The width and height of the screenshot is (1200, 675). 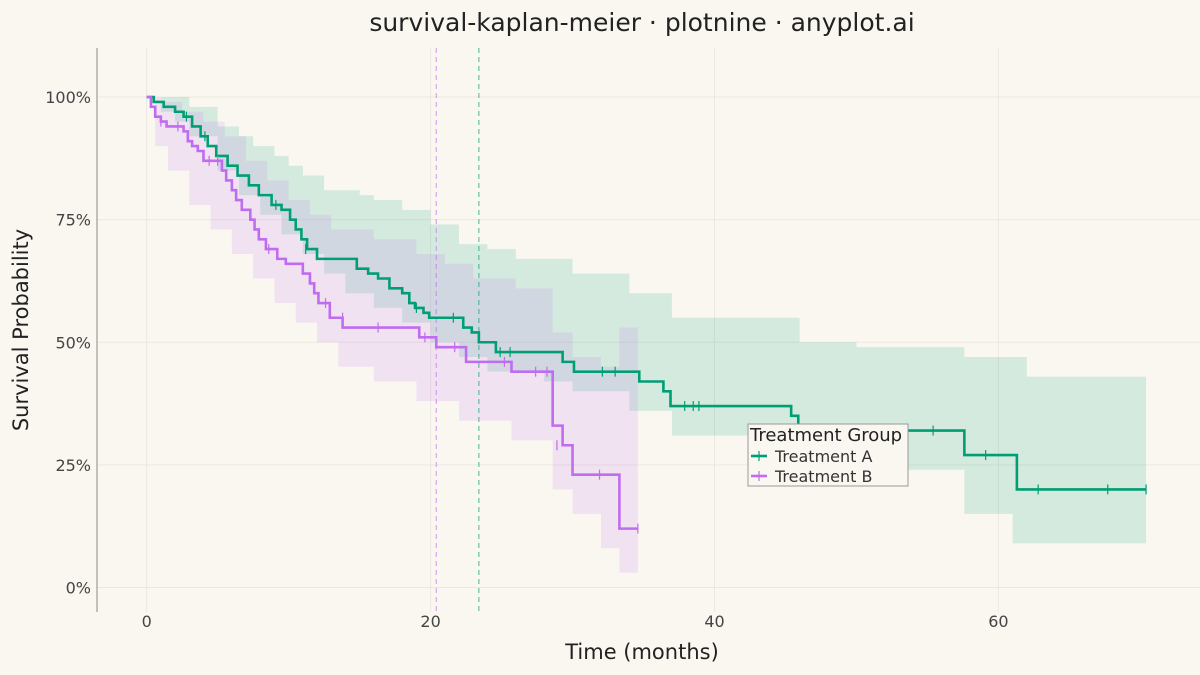 I want to click on legend-title: Treatment Group, so click(x=825, y=435).